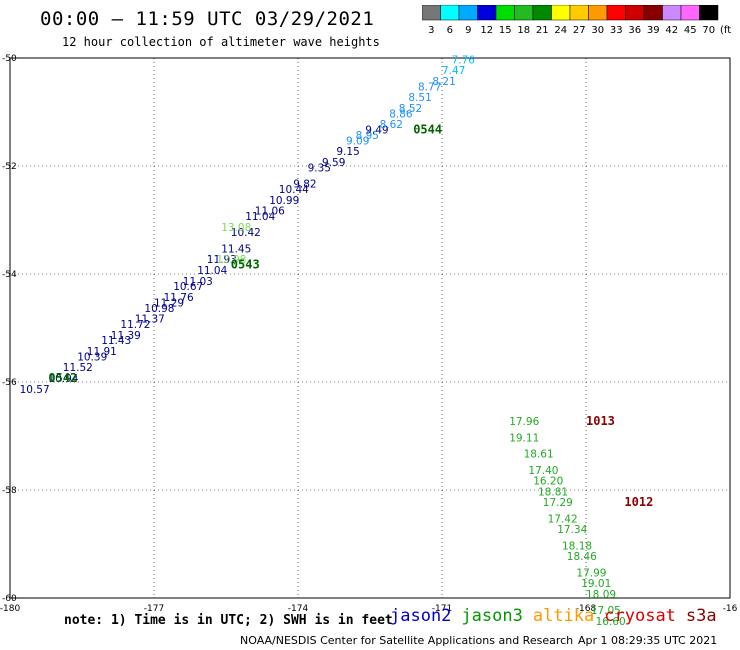 The image size is (740, 650). Describe the element at coordinates (304, 185) in the screenshot. I see `jason2-observation: 9.82` at that location.